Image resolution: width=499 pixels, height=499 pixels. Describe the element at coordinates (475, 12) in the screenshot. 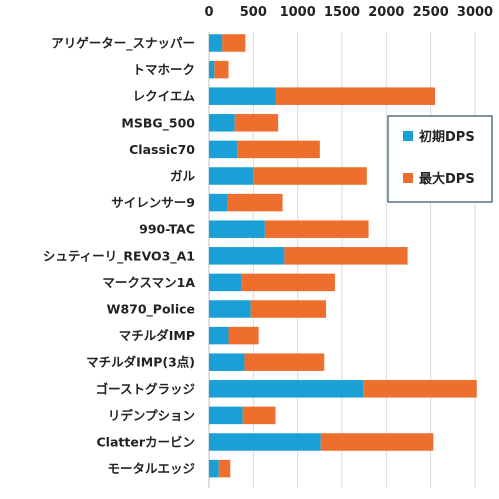

I see `x-tick-label: 3000` at that location.